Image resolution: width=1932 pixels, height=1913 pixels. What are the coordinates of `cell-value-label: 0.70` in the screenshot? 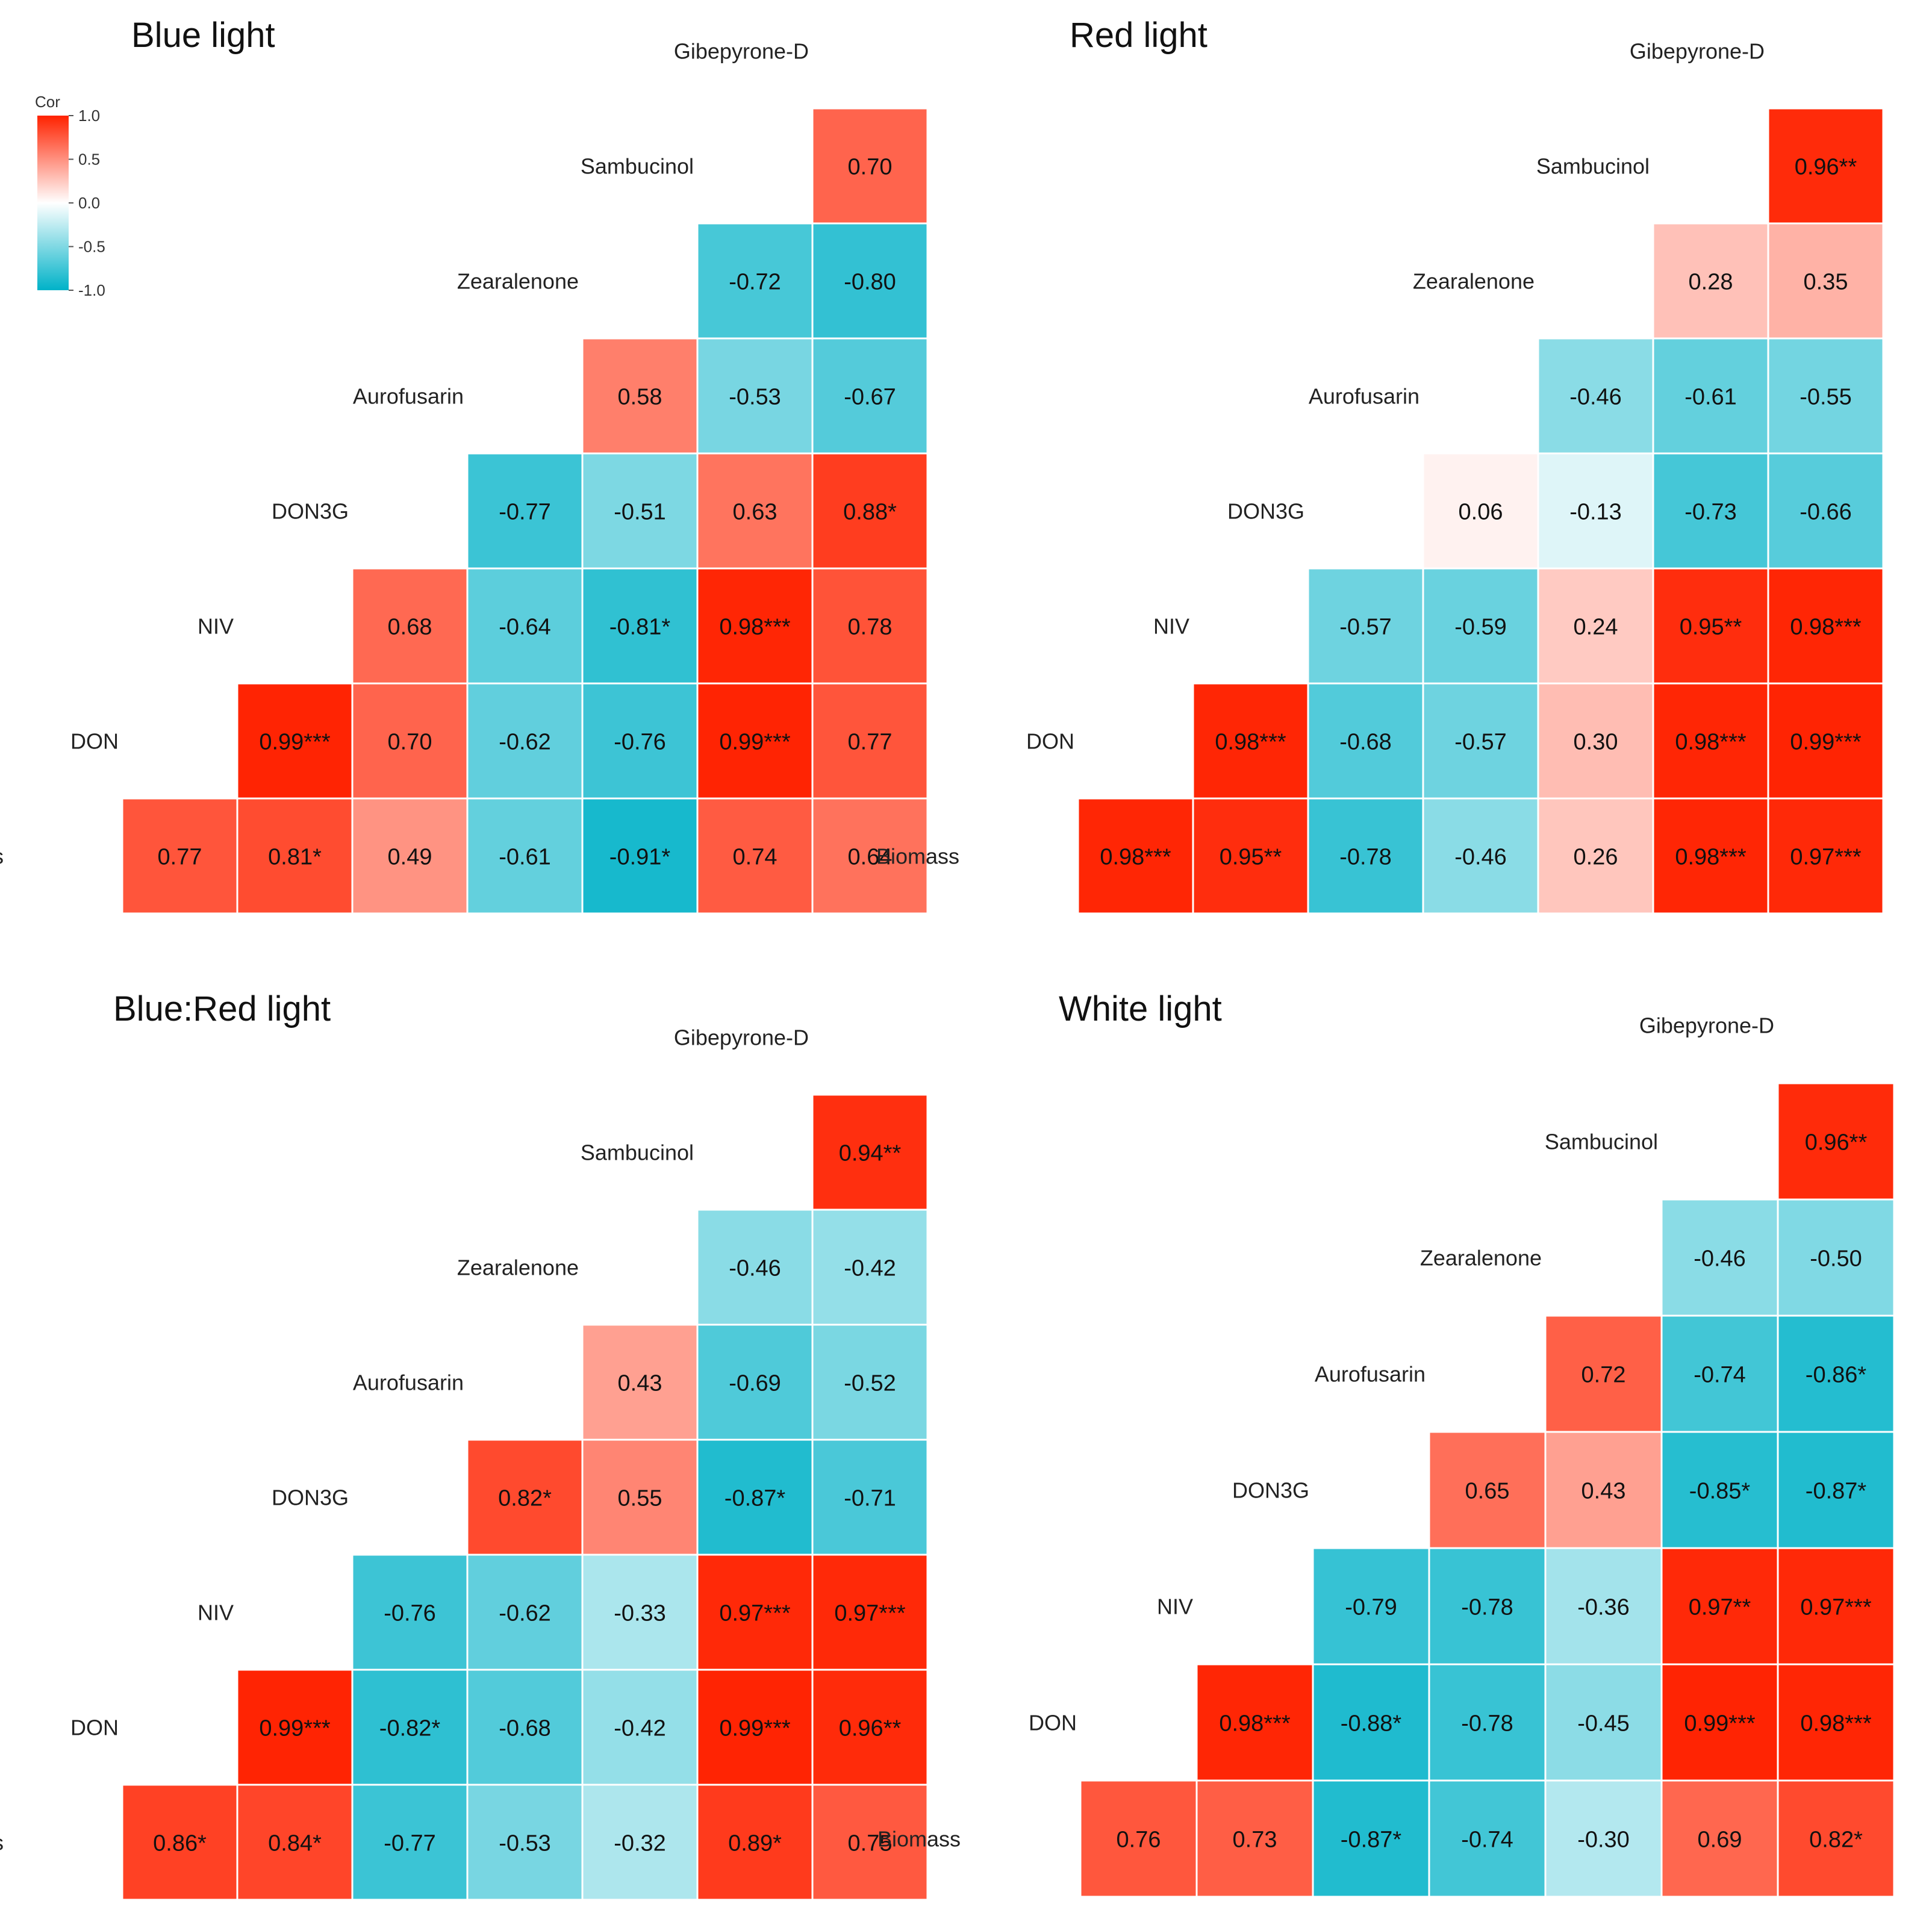 It's located at (410, 743).